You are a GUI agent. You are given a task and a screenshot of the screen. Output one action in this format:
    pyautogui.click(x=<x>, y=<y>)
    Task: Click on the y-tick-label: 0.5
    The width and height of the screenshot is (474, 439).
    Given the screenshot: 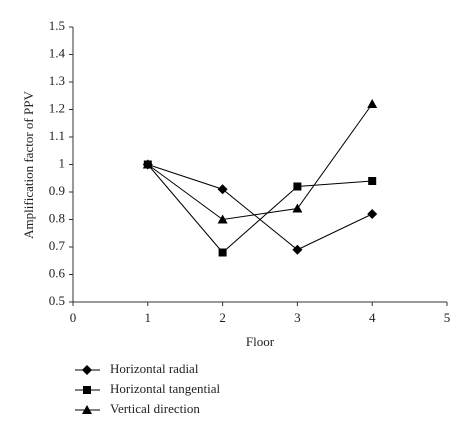 What is the action you would take?
    pyautogui.click(x=57, y=300)
    